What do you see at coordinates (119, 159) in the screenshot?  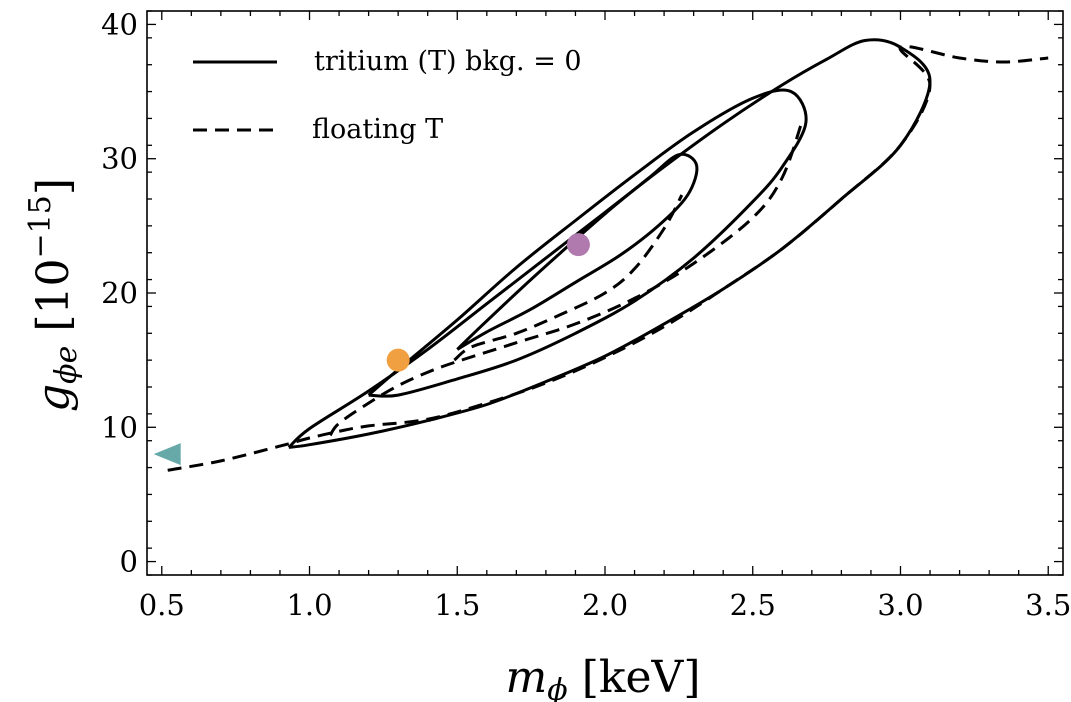 I see `y-tick-label: 30` at bounding box center [119, 159].